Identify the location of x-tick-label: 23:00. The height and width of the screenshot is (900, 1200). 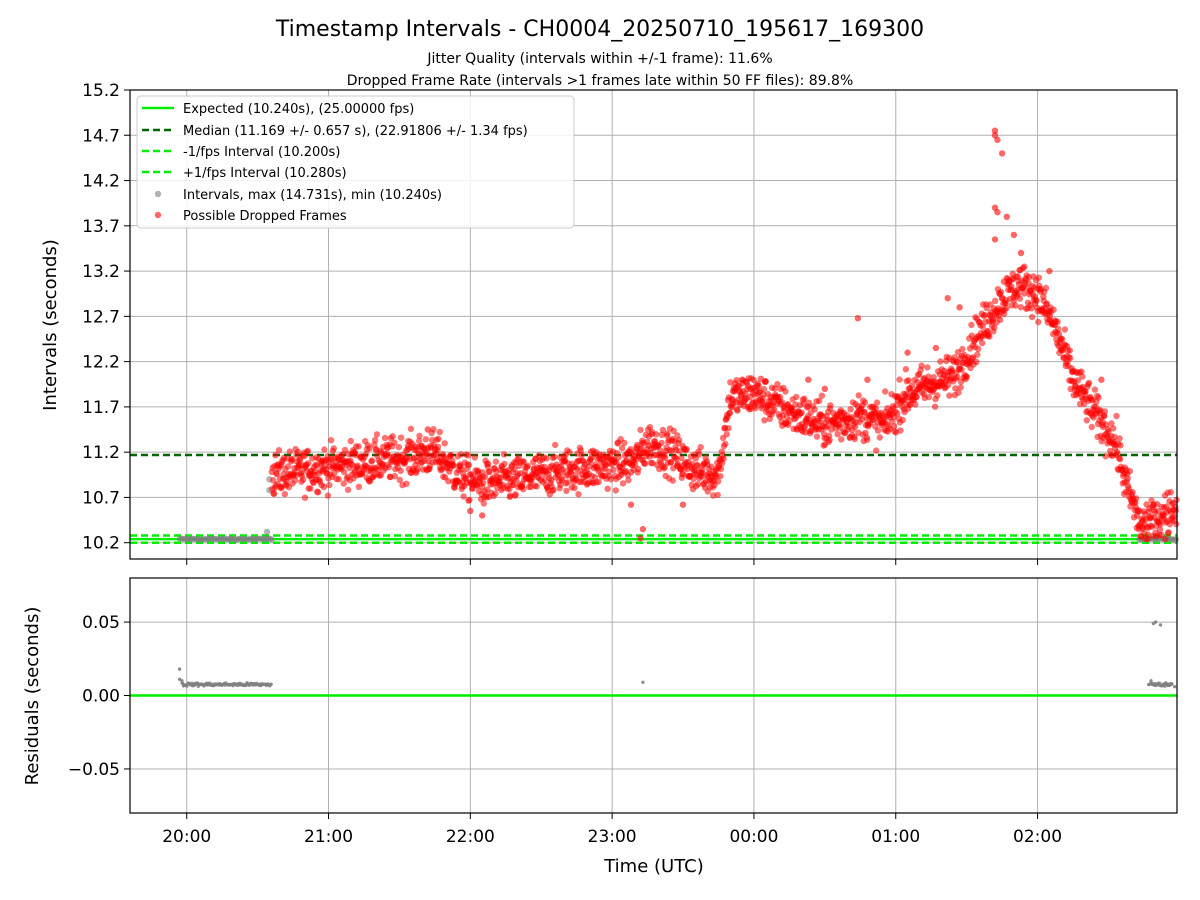
(612, 837).